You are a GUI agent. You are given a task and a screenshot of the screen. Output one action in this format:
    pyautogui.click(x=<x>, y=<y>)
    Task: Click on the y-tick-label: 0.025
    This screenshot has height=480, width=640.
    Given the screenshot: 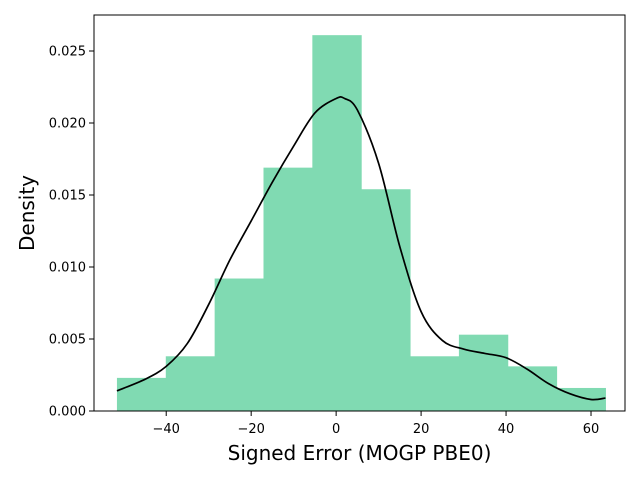 What is the action you would take?
    pyautogui.click(x=67, y=52)
    